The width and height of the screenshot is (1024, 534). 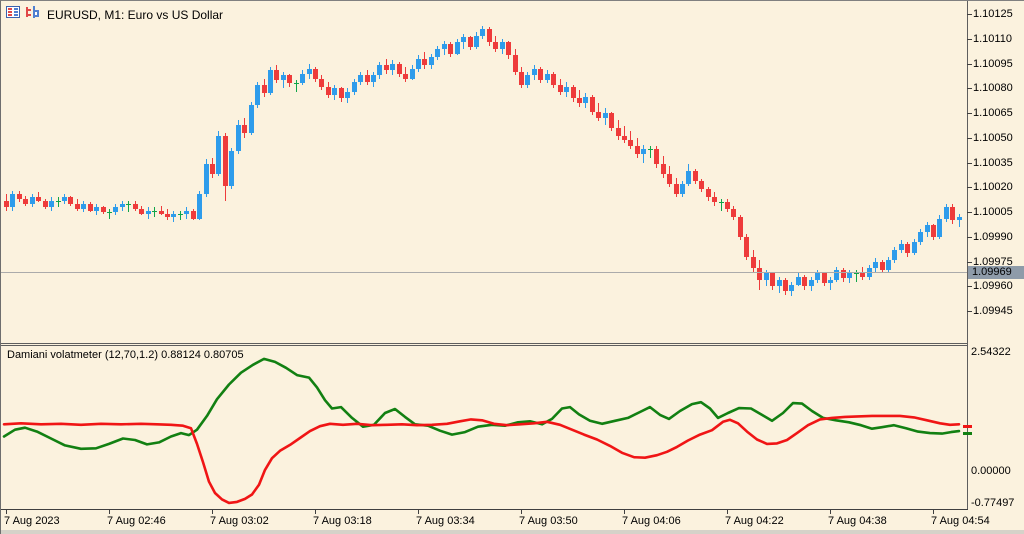 What do you see at coordinates (512, 532) in the screenshot?
I see `bottom-edge-strip` at bounding box center [512, 532].